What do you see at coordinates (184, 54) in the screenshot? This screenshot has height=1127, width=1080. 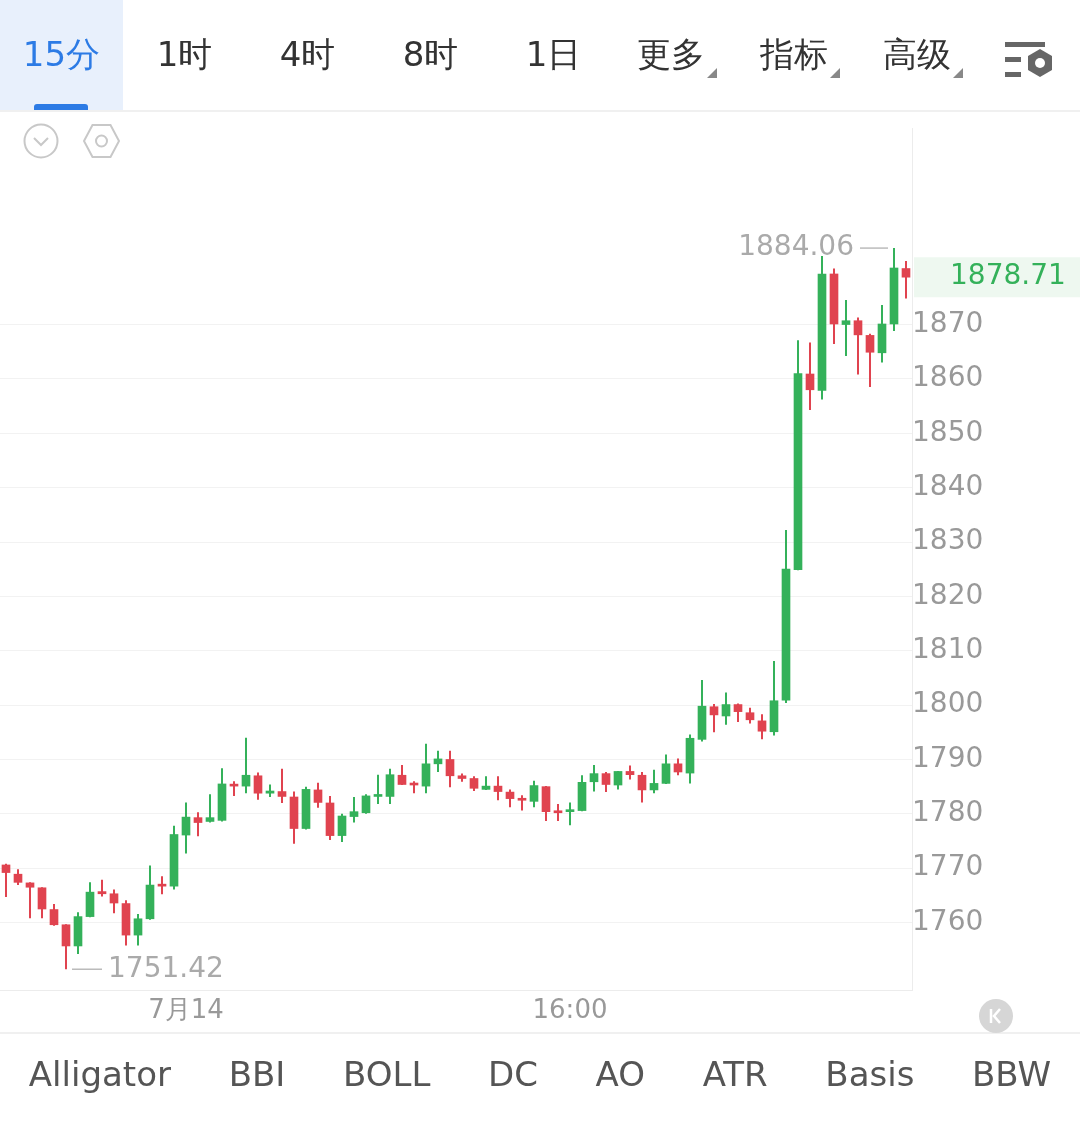 I see `text: 1时` at bounding box center [184, 54].